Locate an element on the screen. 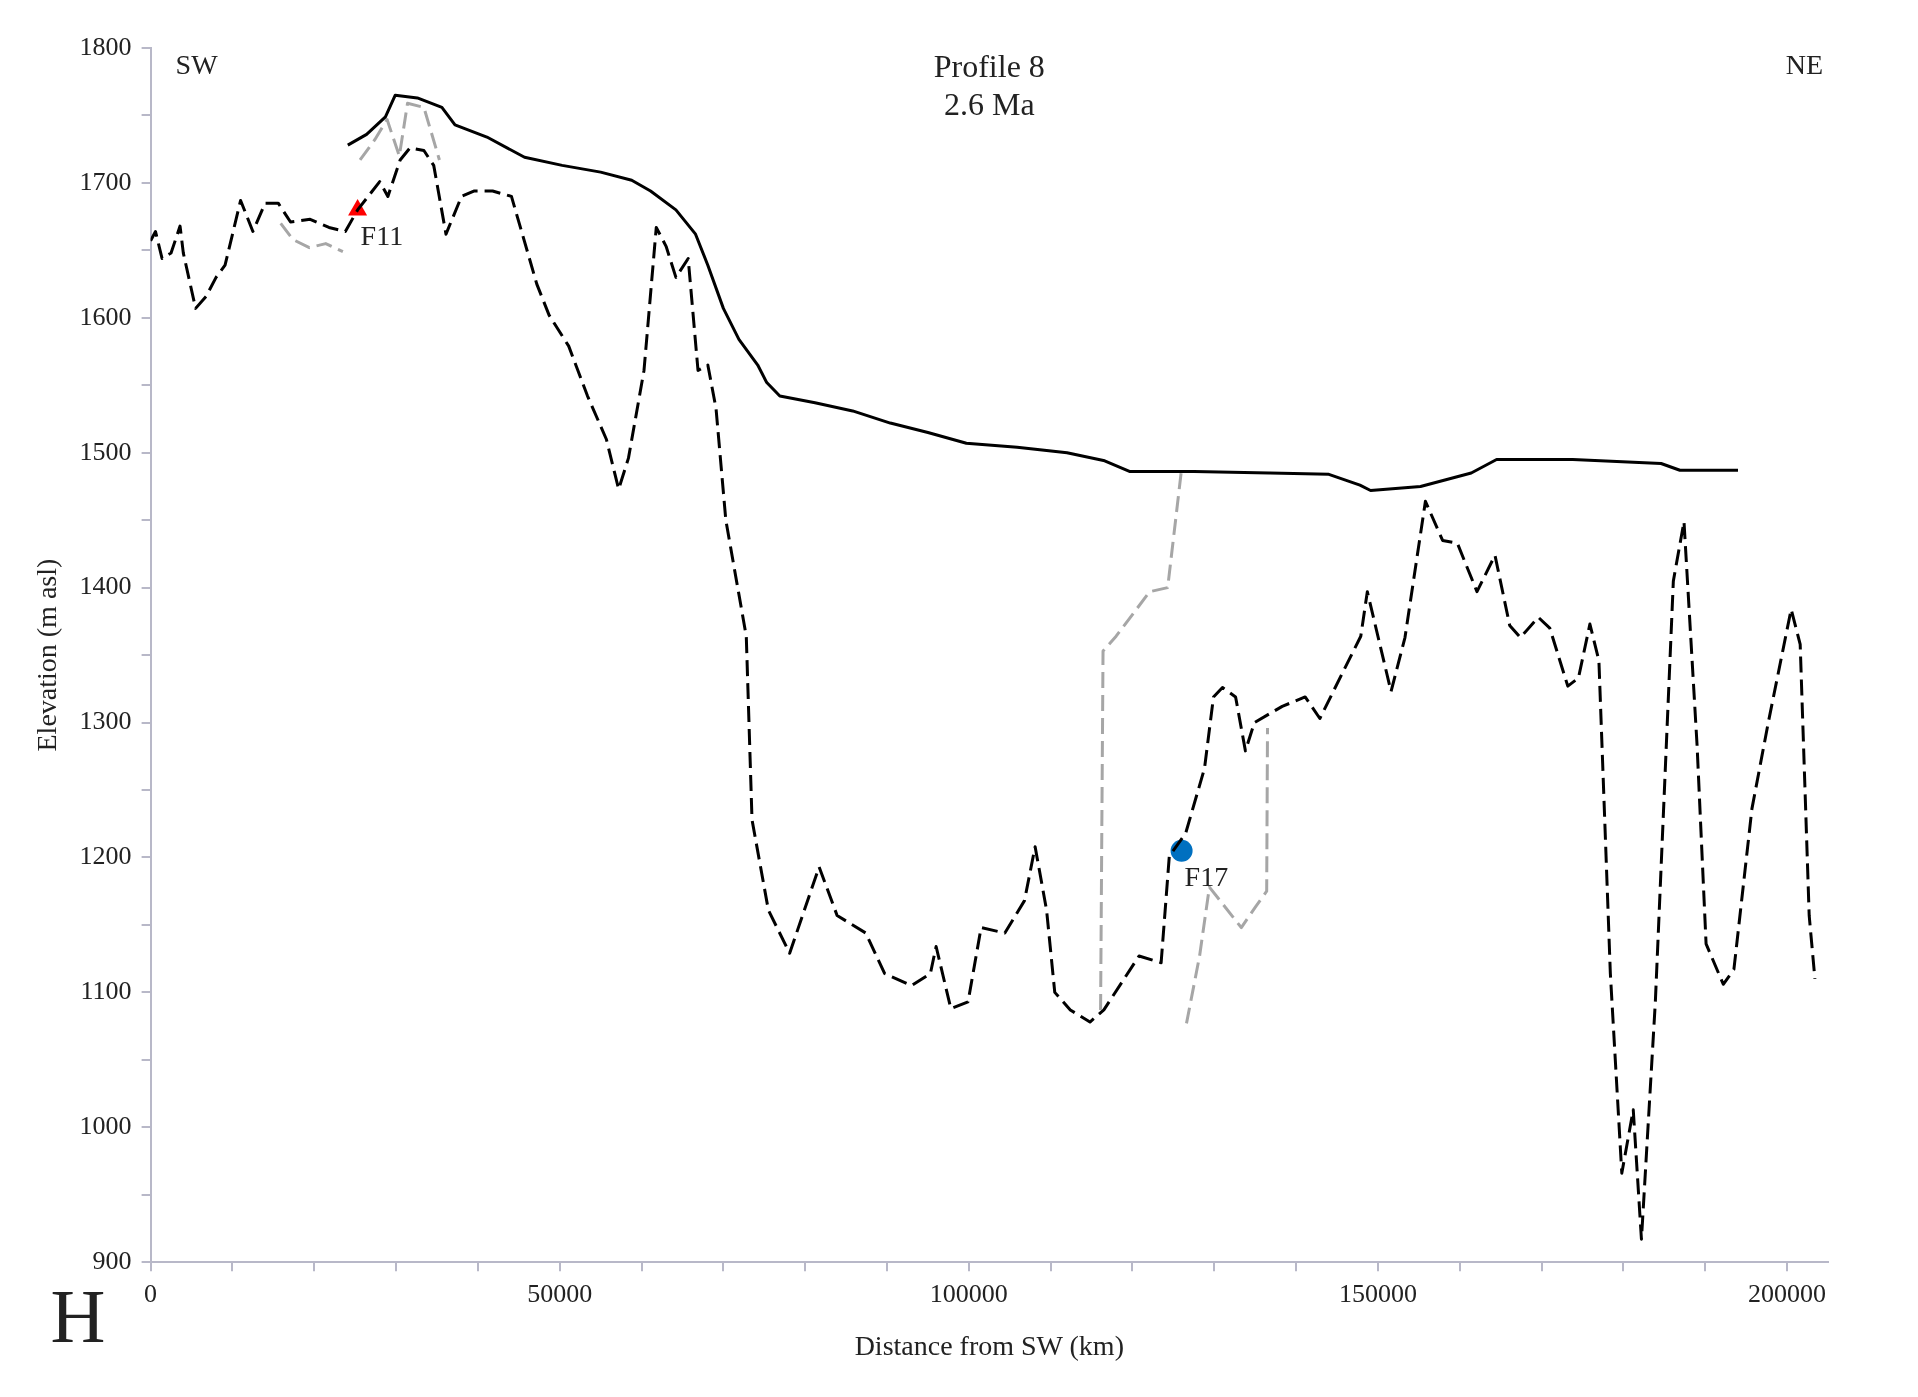 This screenshot has width=1918, height=1397. y-axis-title: Elevation (m asl) is located at coordinates (47, 655).